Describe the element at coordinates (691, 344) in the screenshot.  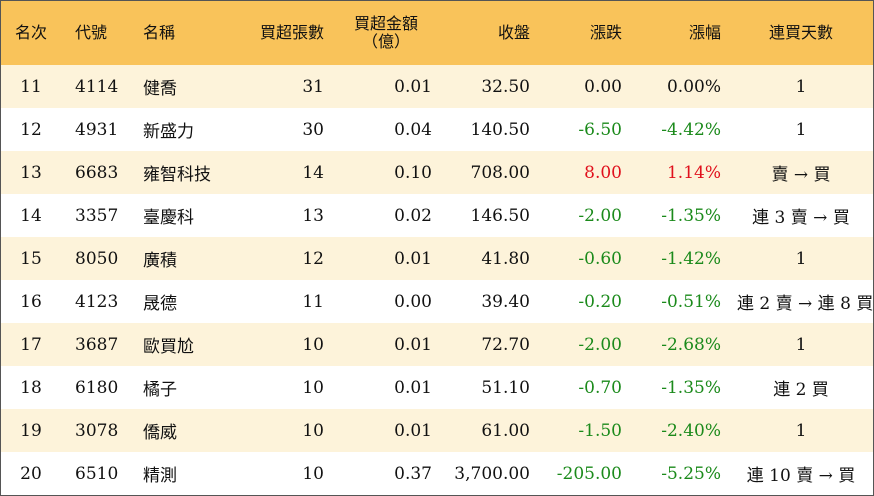
I see `cell-change-pct: -2.68%` at that location.